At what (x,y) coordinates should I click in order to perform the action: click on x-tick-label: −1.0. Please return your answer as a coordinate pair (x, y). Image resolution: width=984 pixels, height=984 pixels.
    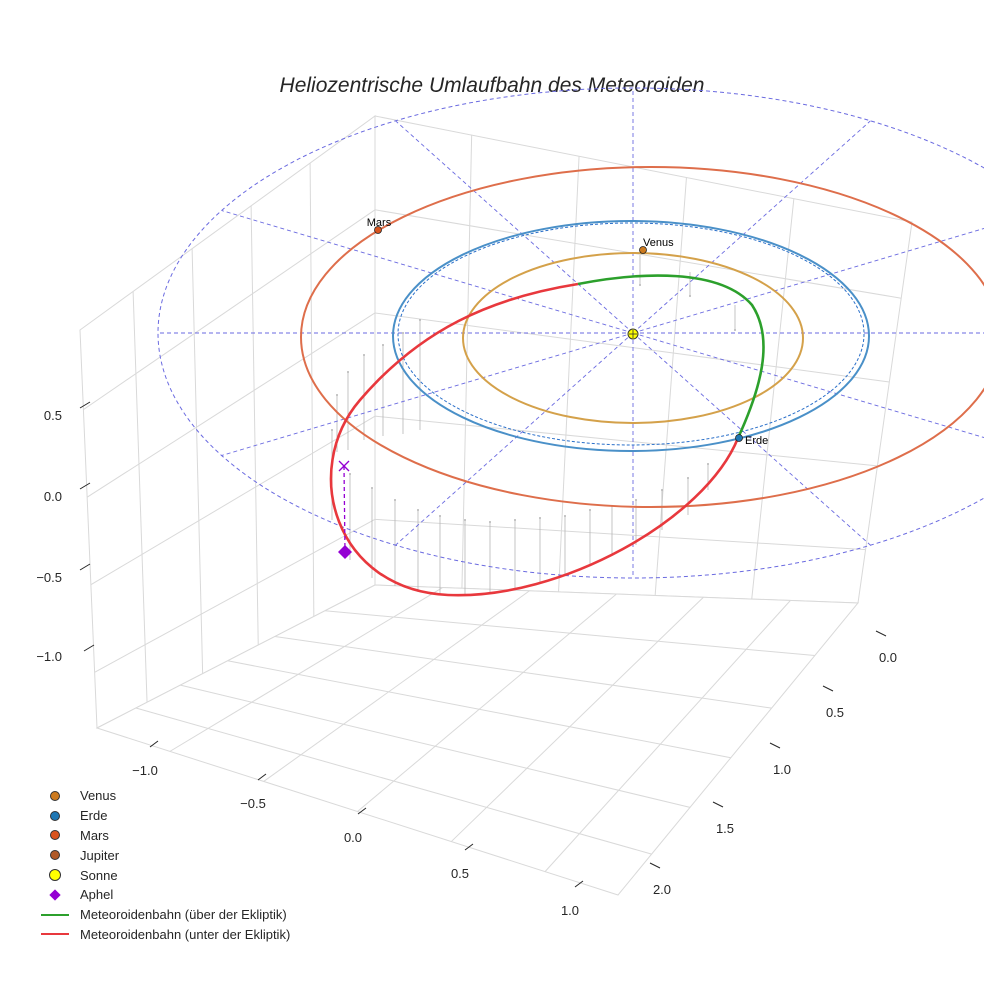
    Looking at the image, I should click on (145, 770).